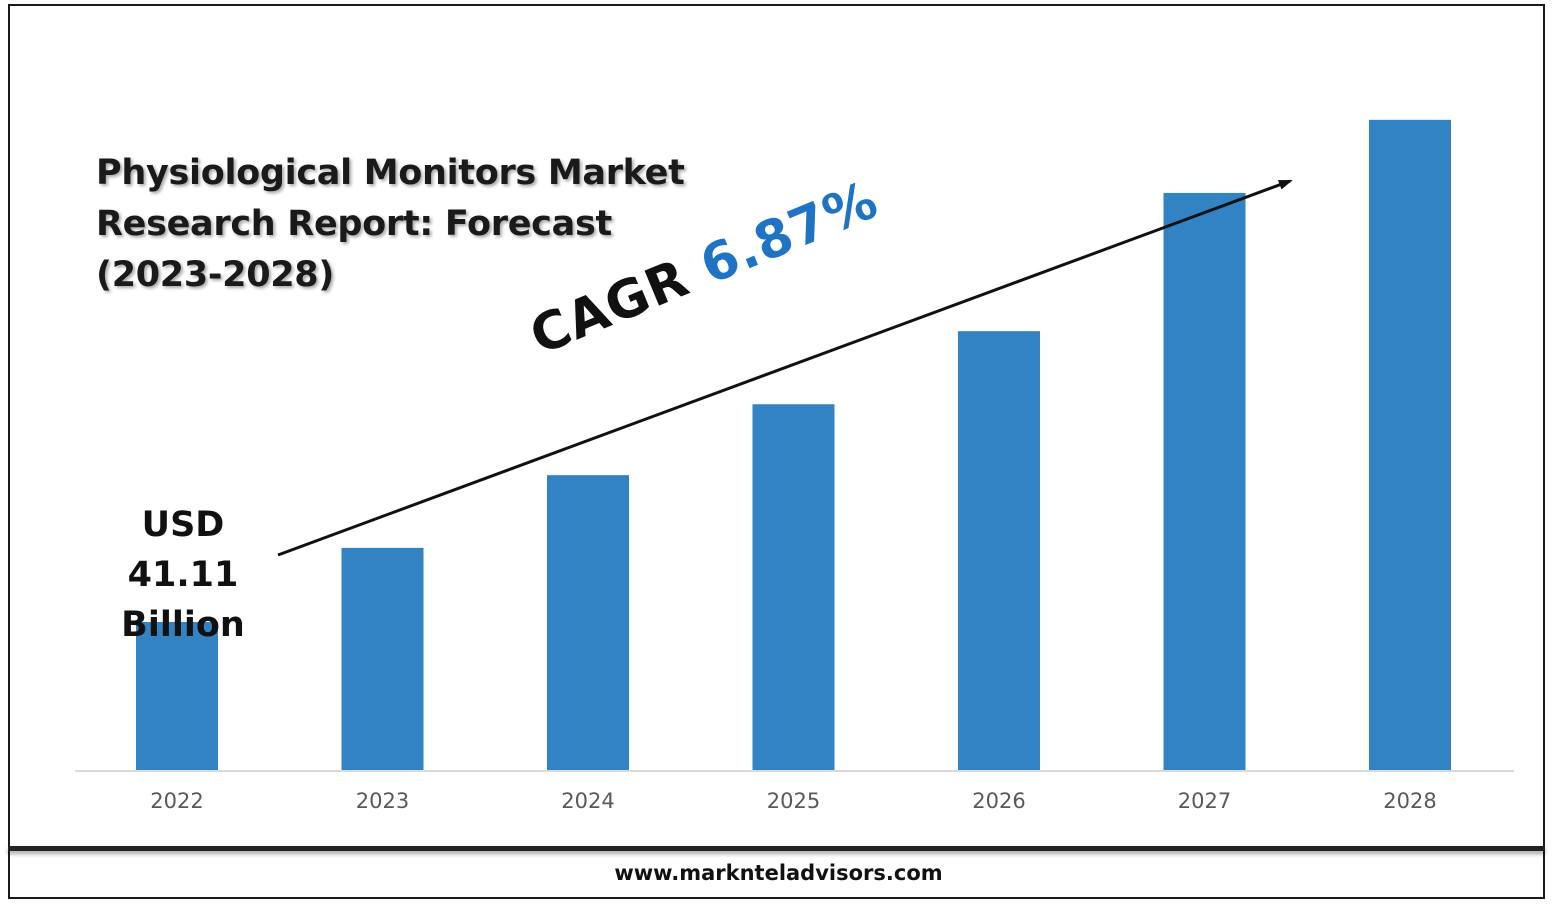 This screenshot has width=1557, height=906. Describe the element at coordinates (382, 801) in the screenshot. I see `x-tick-label-2023: 2023` at that location.